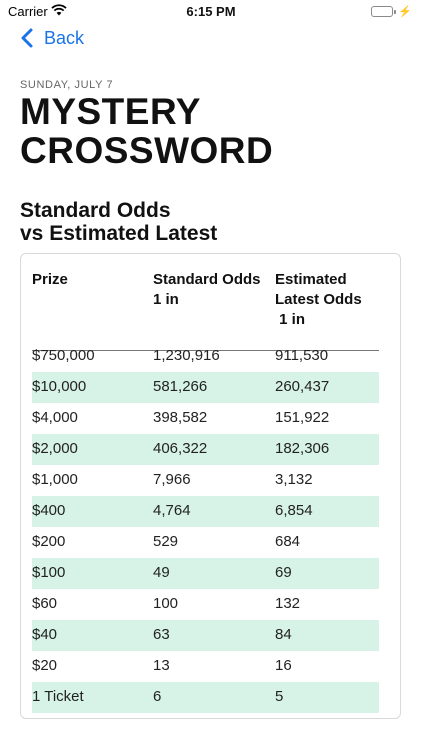 The image size is (422, 750). Describe the element at coordinates (49, 541) in the screenshot. I see `prize-cell: $200` at that location.